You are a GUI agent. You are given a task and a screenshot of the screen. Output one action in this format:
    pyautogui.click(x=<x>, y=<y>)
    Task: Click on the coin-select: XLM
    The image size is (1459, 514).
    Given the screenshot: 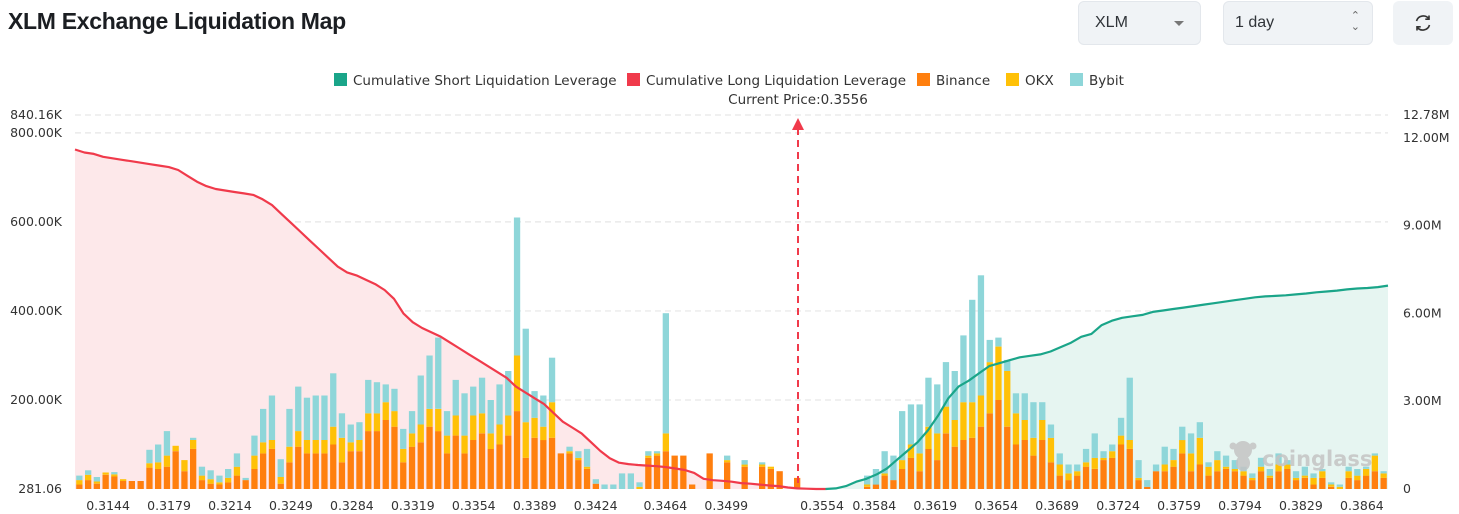 What is the action you would take?
    pyautogui.click(x=1139, y=23)
    